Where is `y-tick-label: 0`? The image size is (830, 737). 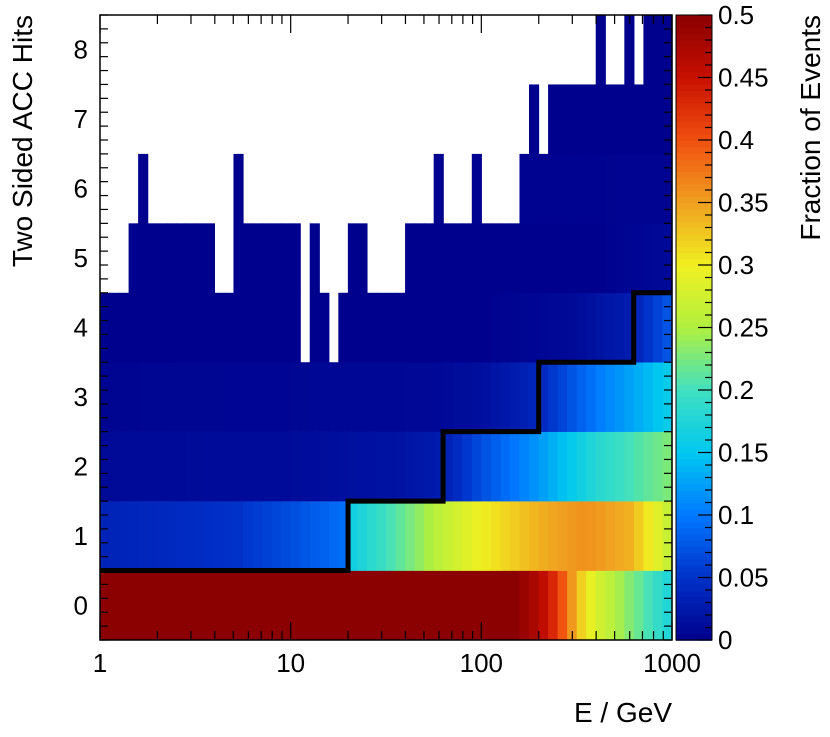
y-tick-label: 0 is located at coordinates (81, 605).